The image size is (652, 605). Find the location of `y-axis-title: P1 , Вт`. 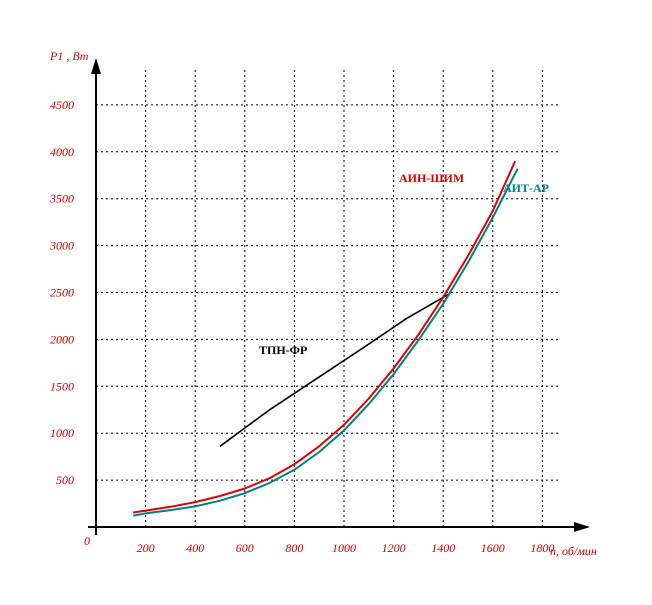

y-axis-title: P1 , Вт is located at coordinates (69, 56).